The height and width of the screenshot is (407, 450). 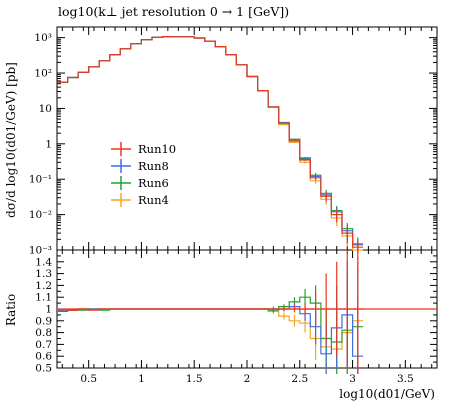 What do you see at coordinates (43, 274) in the screenshot?
I see `ratio-tick-label: 1.3` at bounding box center [43, 274].